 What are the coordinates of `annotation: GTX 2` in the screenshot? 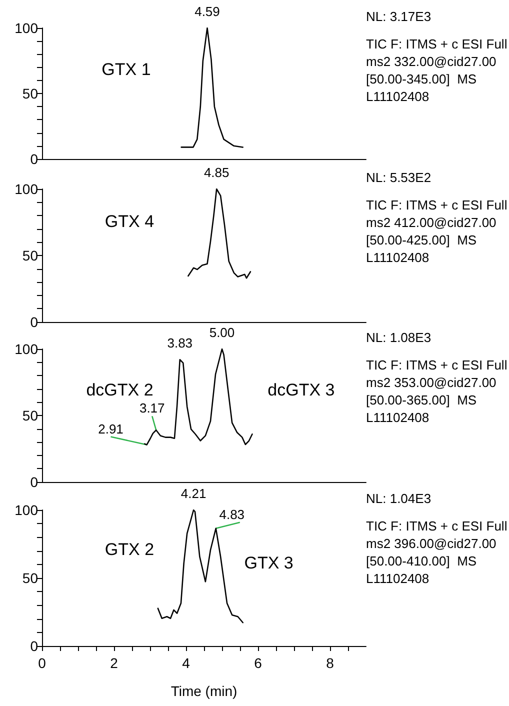 It's located at (129, 549).